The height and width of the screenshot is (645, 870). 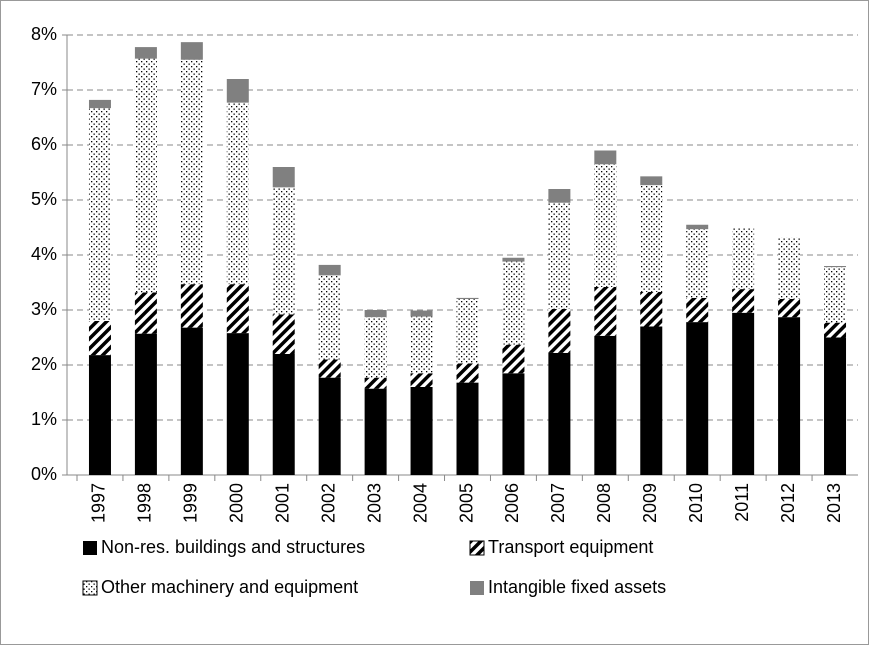 I want to click on x-tick-label: 1997, so click(x=99, y=503).